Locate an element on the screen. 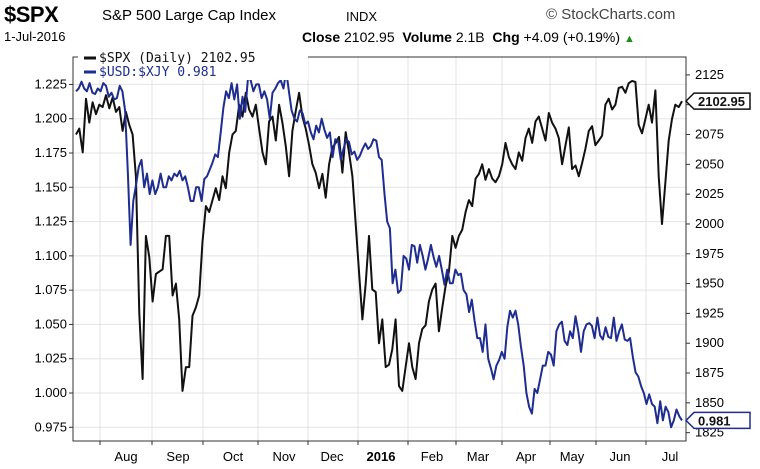  quote-date: 1-Jul-2016 is located at coordinates (35, 36).